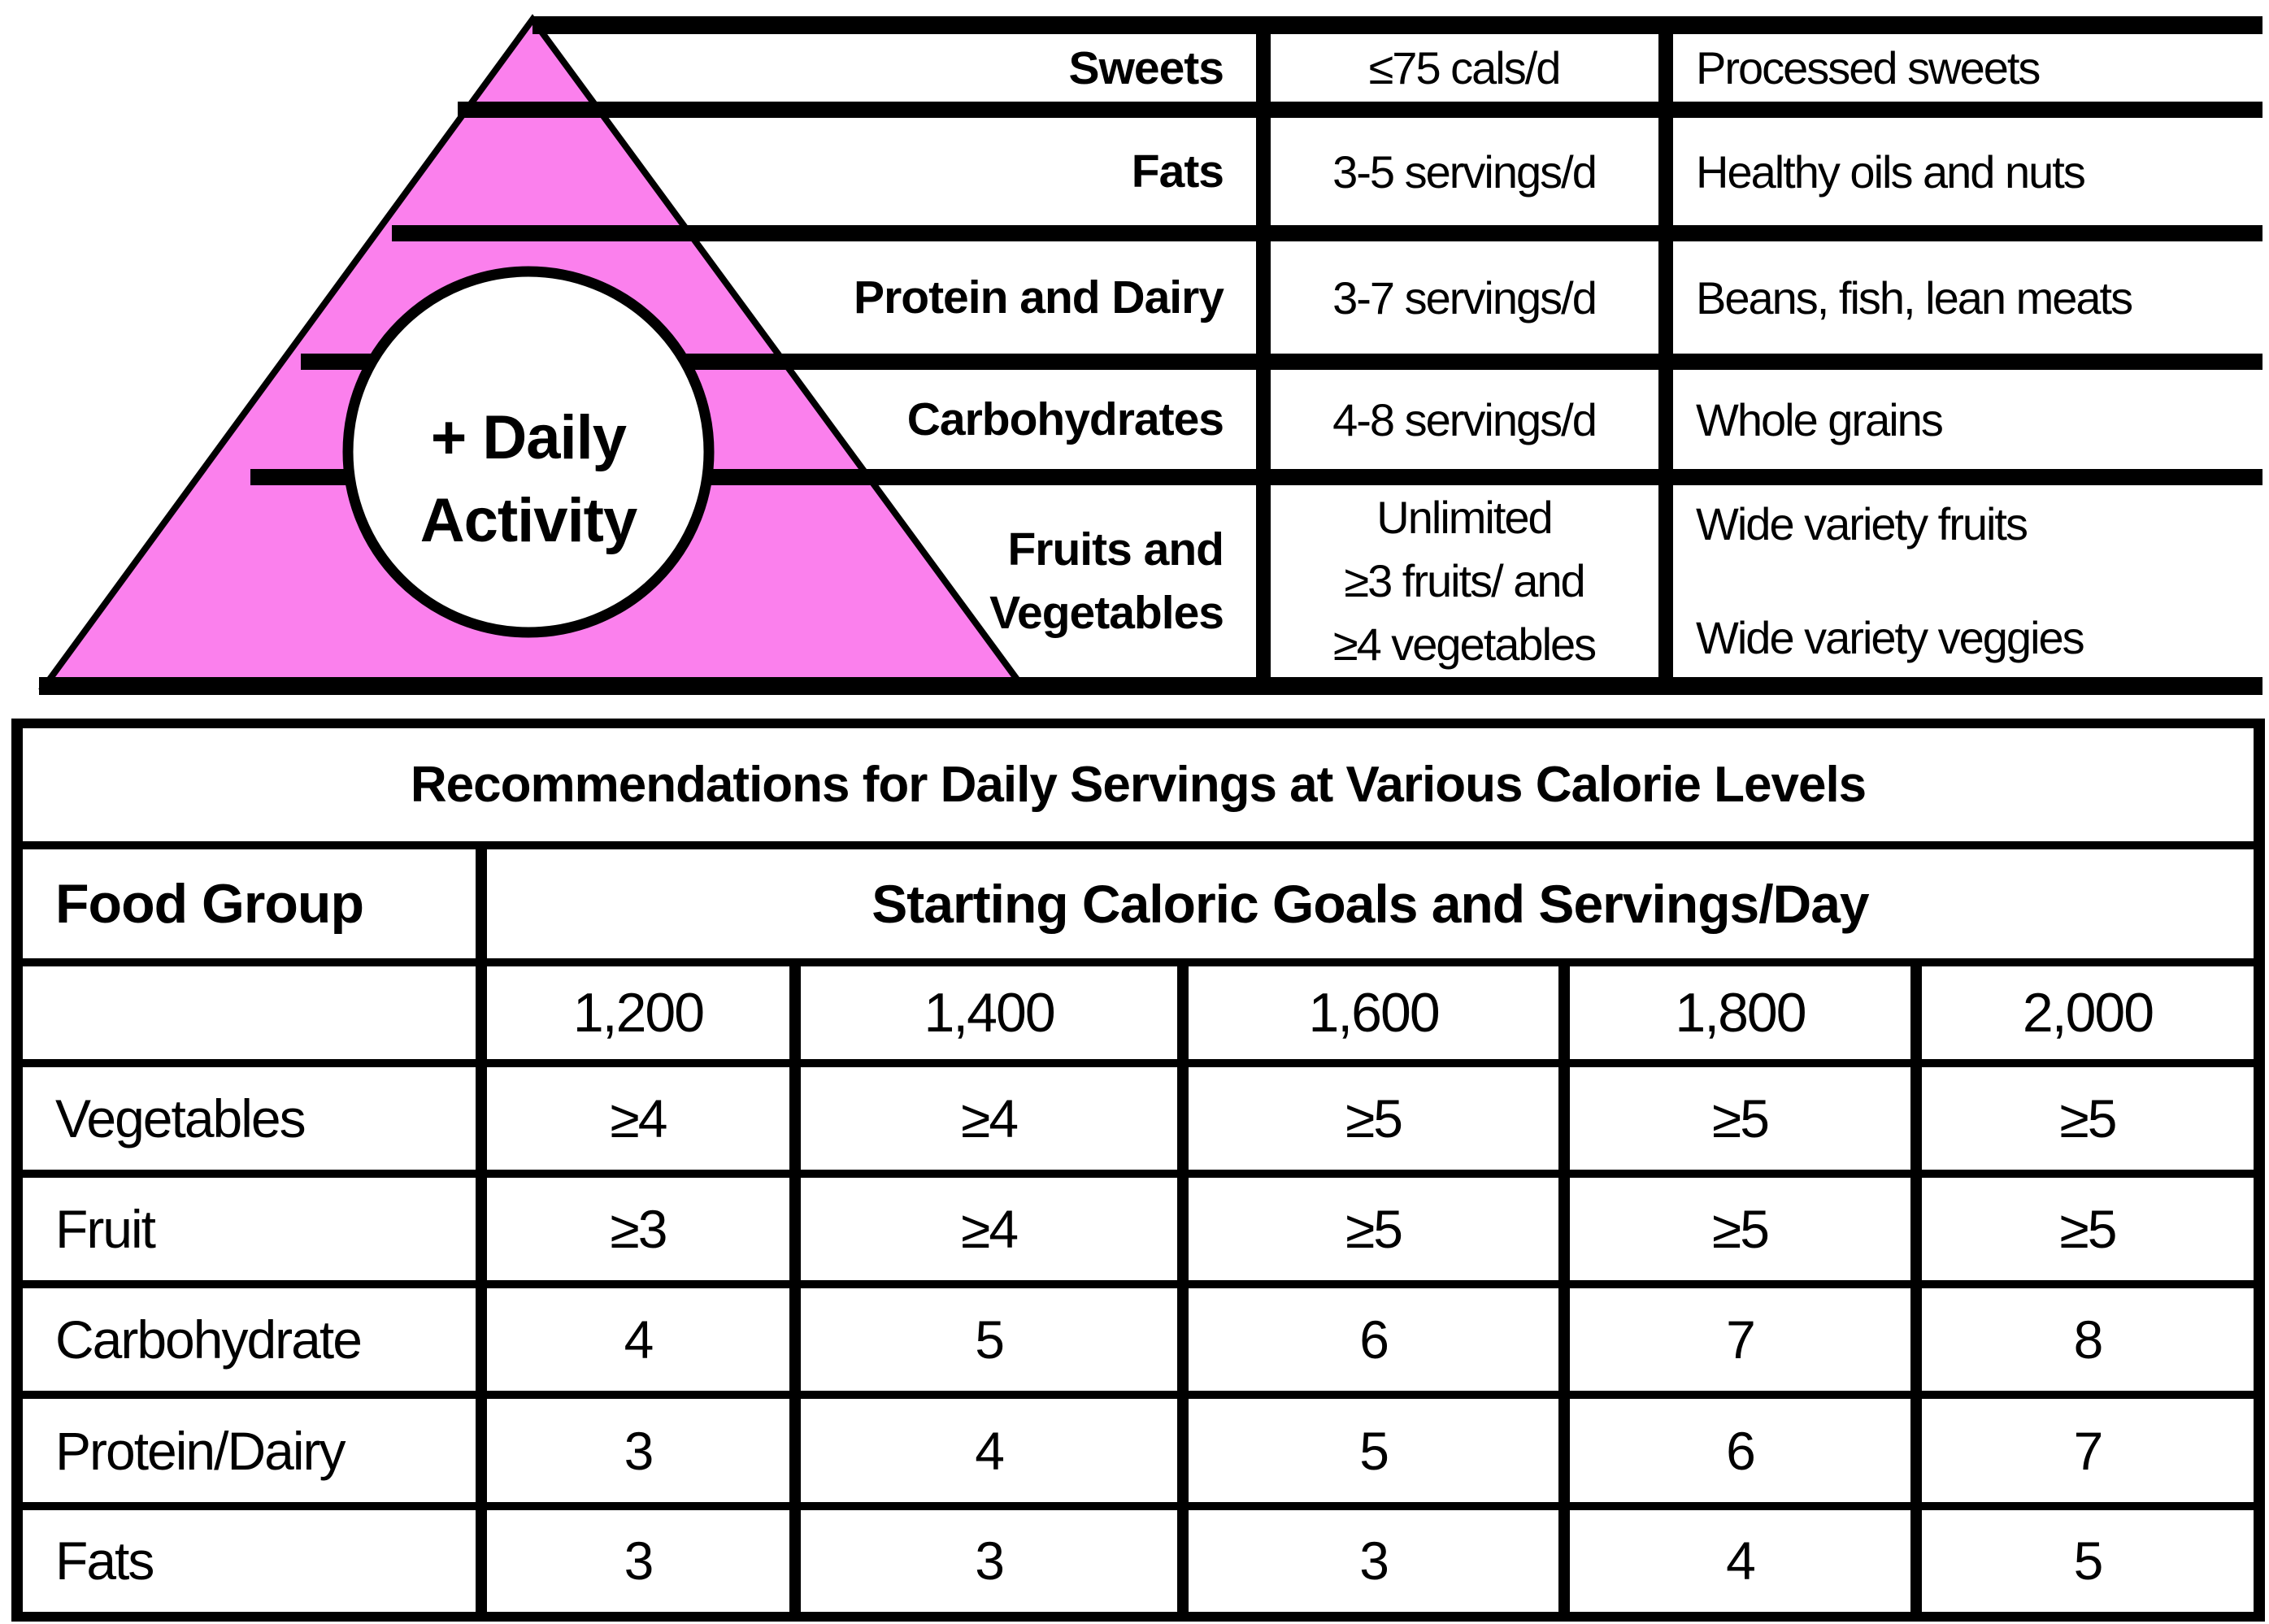 This screenshot has height=1624, width=2269. What do you see at coordinates (1740, 1012) in the screenshot?
I see `calorie-level: 1,800` at bounding box center [1740, 1012].